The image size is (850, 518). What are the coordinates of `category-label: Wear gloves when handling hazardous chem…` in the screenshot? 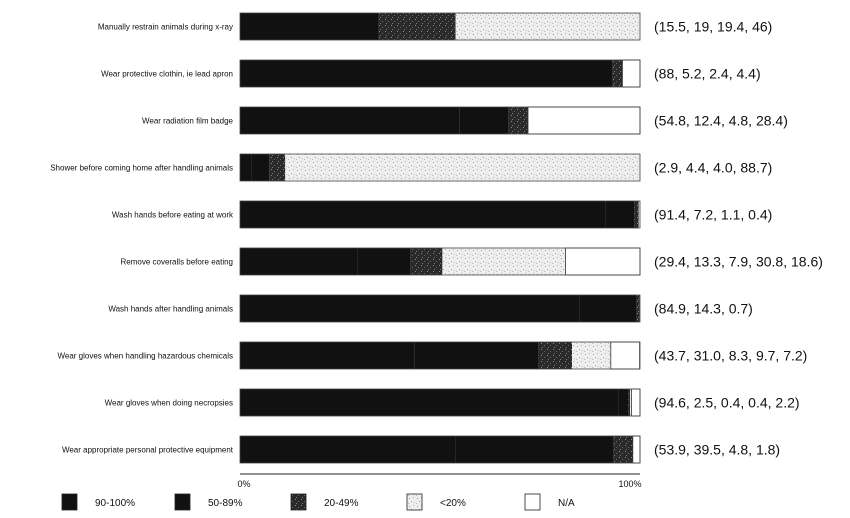 It's located at (145, 356).